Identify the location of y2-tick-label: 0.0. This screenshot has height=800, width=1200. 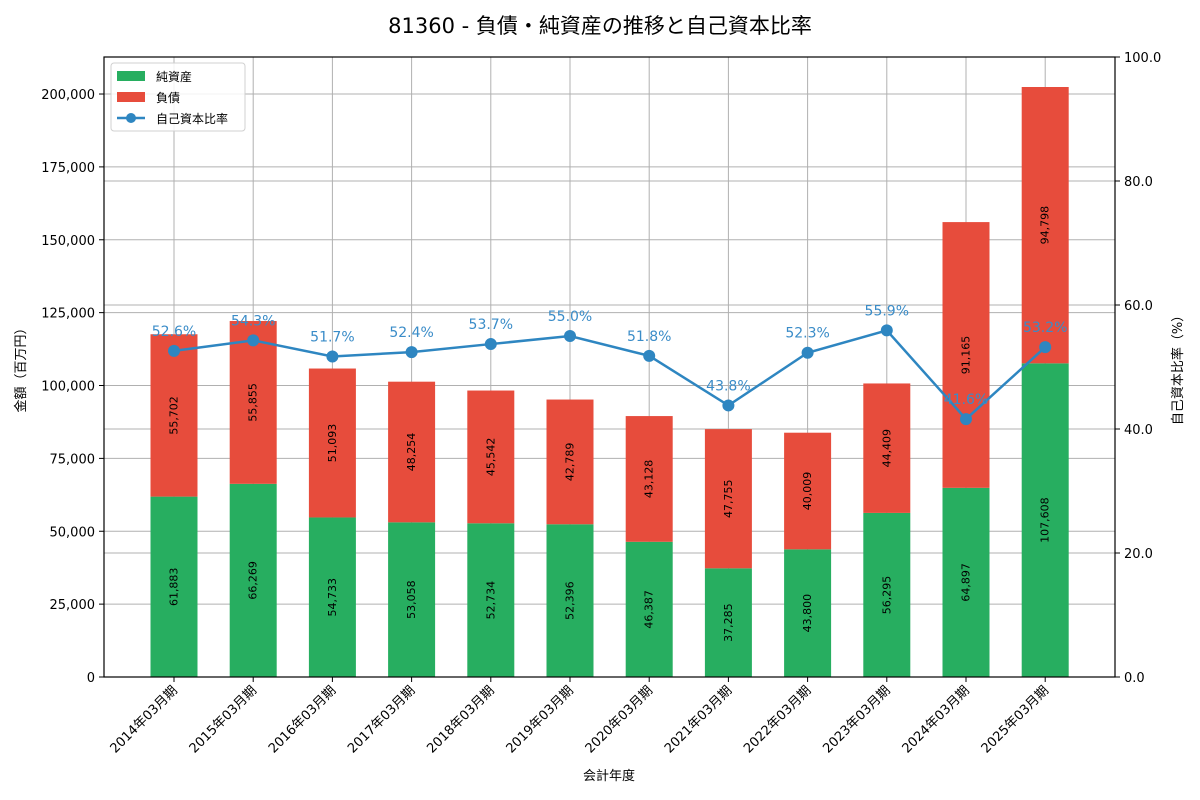
(1134, 678).